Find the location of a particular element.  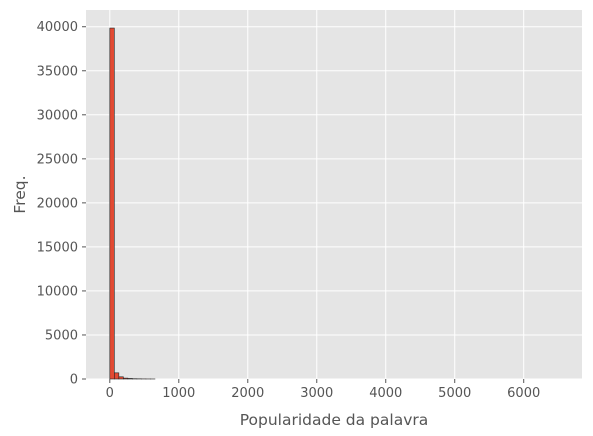

y-tick-label: 25000 is located at coordinates (57, 159).